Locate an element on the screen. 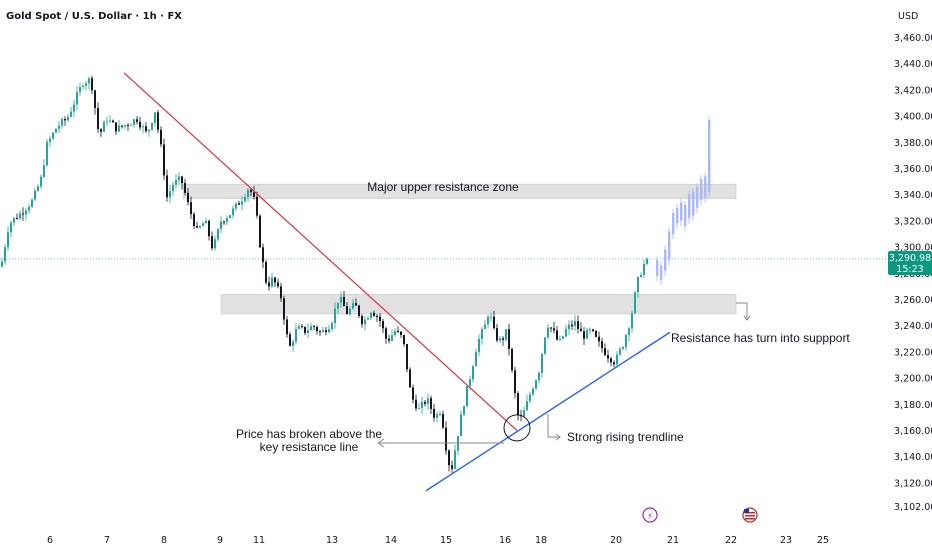 This screenshot has height=550, width=932. time-axis: 6 7 8 9 11 13 14 15 16 18 20 21 22 23 25 is located at coordinates (438, 540).